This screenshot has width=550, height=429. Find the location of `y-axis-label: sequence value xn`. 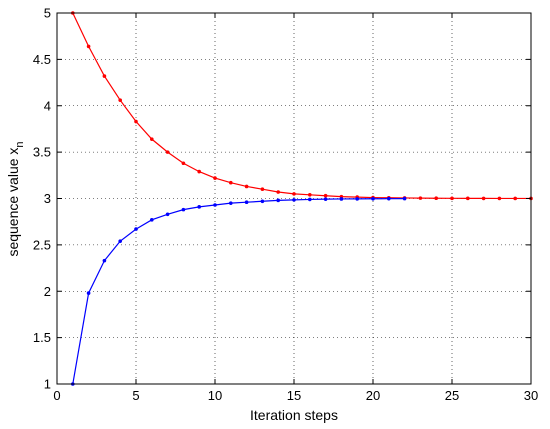

y-axis-label: sequence value xn is located at coordinates (15, 198).